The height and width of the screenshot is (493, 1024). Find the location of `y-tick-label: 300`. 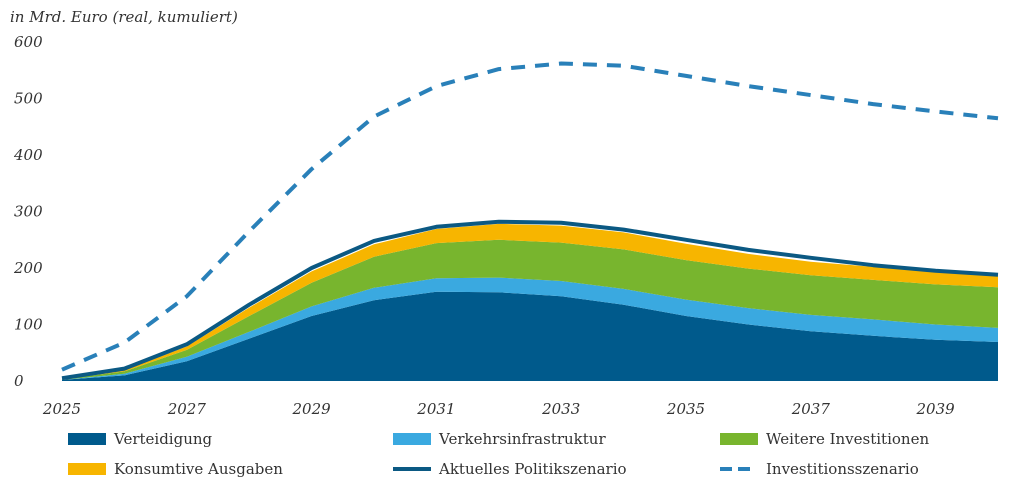

y-tick-label: 300 is located at coordinates (28, 212).